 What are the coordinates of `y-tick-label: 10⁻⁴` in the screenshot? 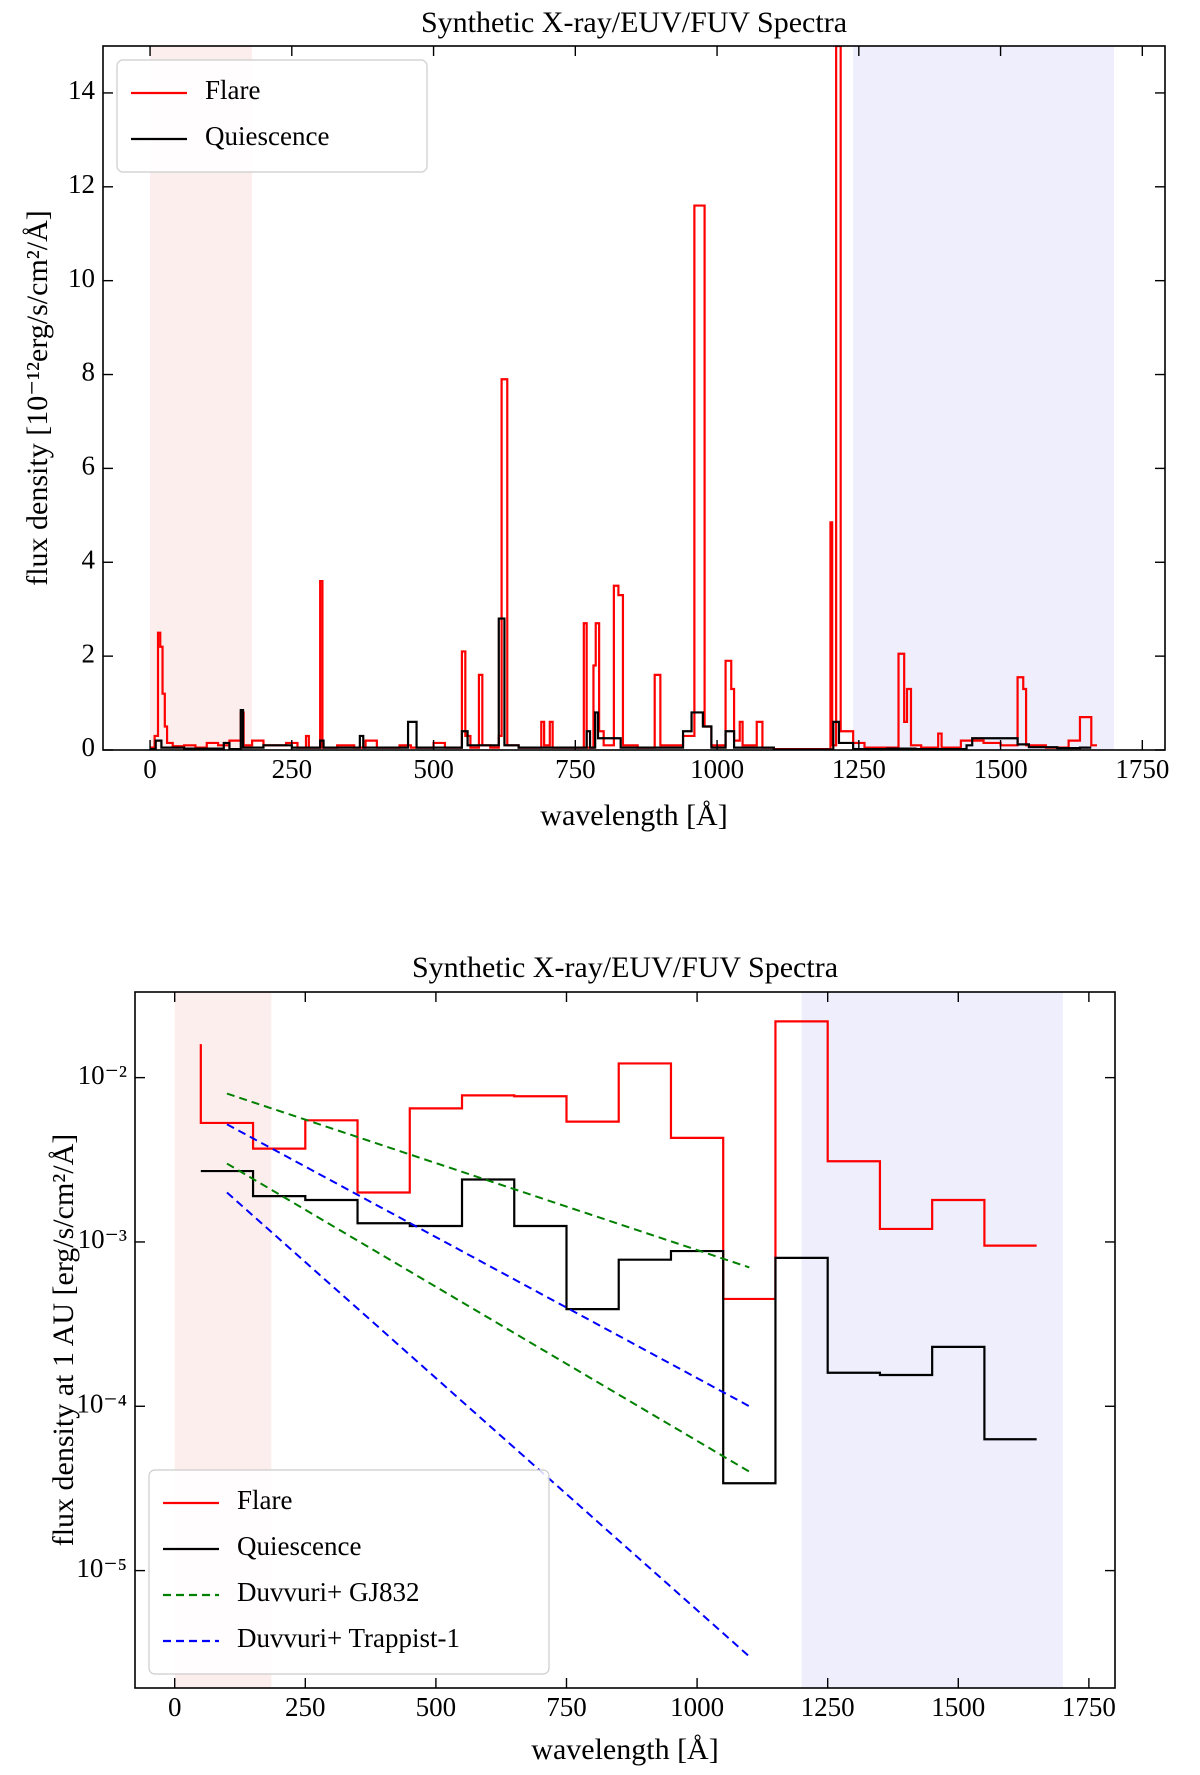 It's located at (101, 1403).